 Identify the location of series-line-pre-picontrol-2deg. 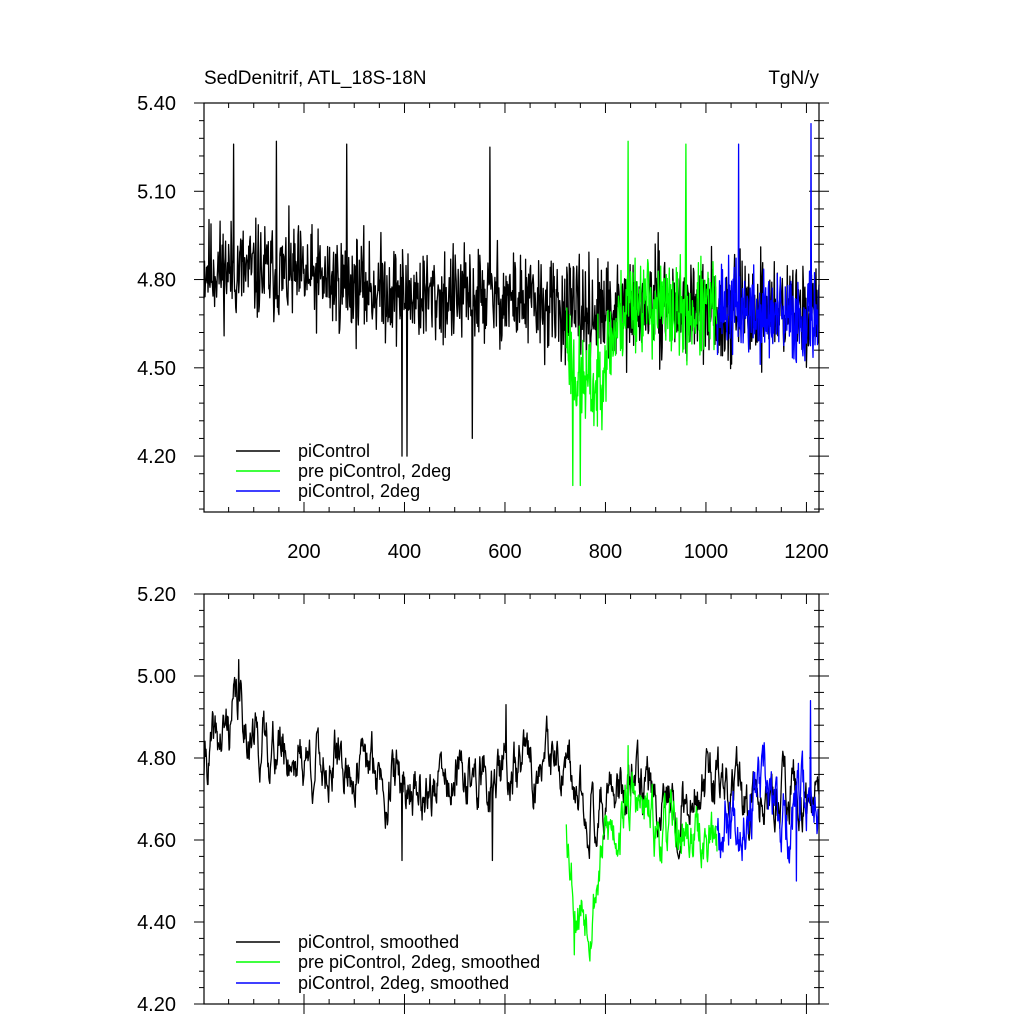
(641, 313).